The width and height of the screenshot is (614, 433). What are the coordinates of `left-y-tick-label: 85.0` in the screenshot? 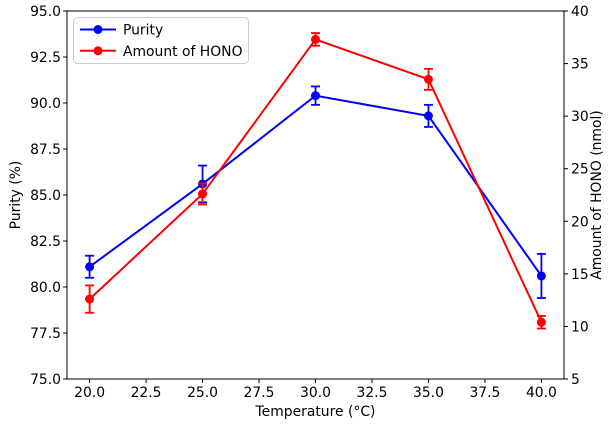 It's located at (45, 196).